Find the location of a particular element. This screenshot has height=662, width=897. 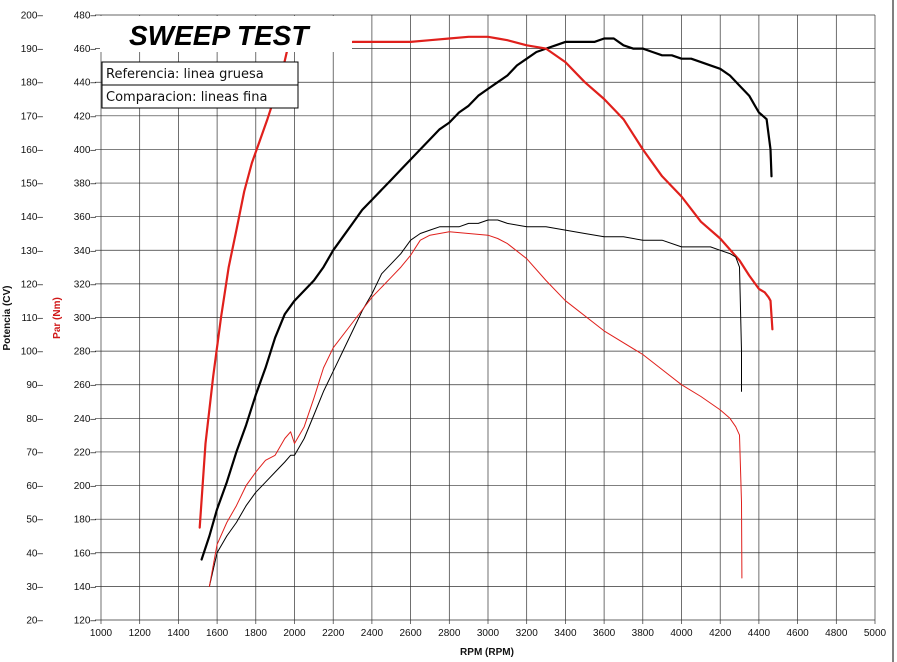

title-backdrop is located at coordinates (226, 34).